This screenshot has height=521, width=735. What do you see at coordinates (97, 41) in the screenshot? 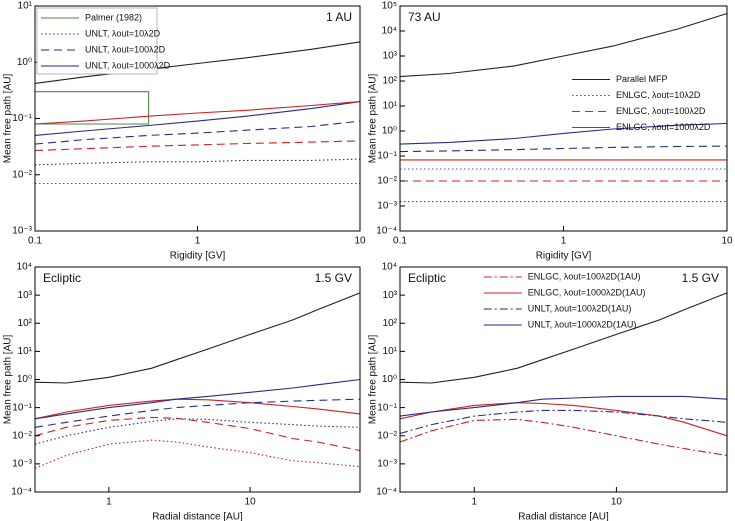
I see `legend-frame` at bounding box center [97, 41].